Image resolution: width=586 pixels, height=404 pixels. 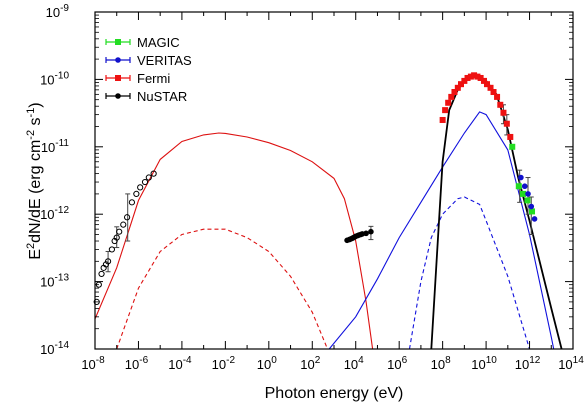 I want to click on y-tick-label: 10-11, so click(x=55, y=146).